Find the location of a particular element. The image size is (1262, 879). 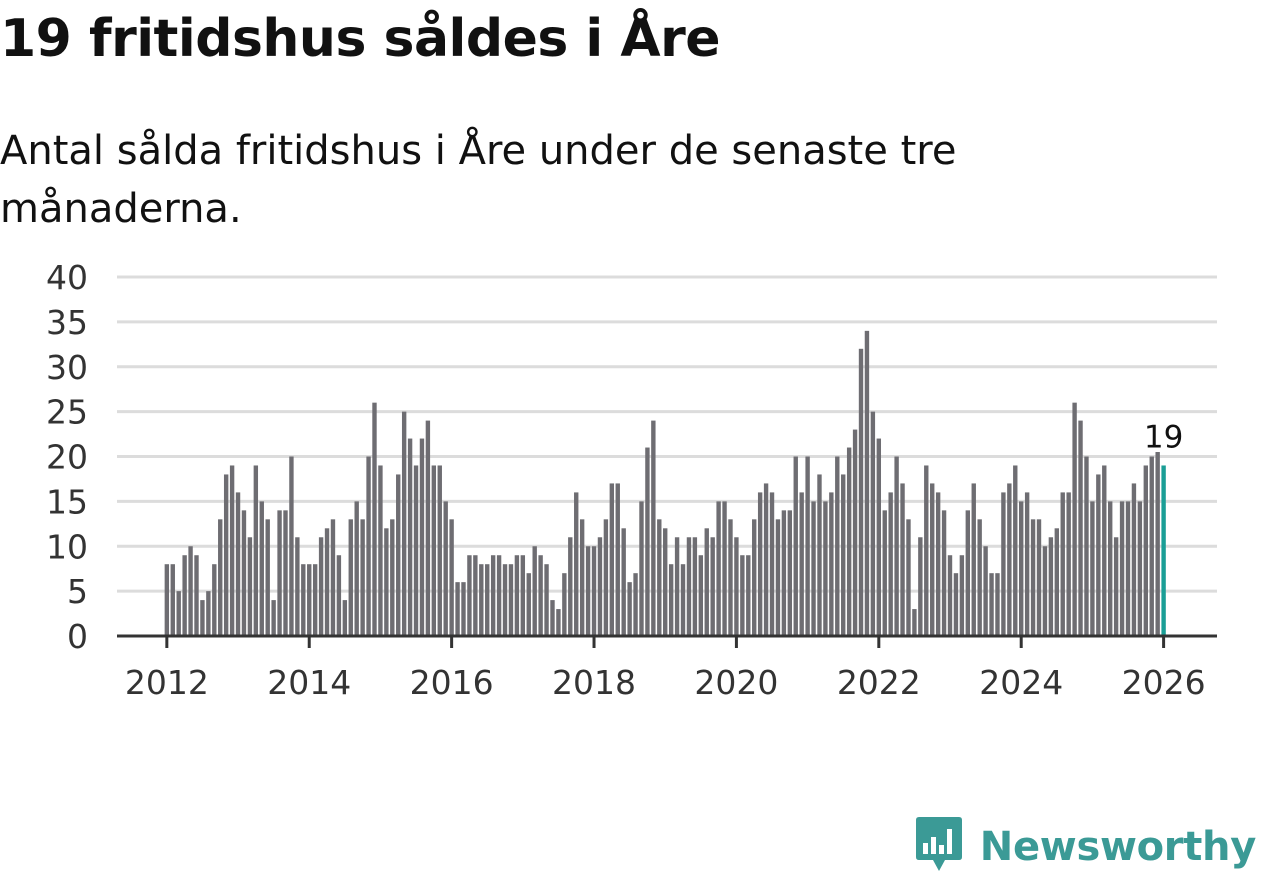

newsworthy-logo-icon is located at coordinates (939, 847).